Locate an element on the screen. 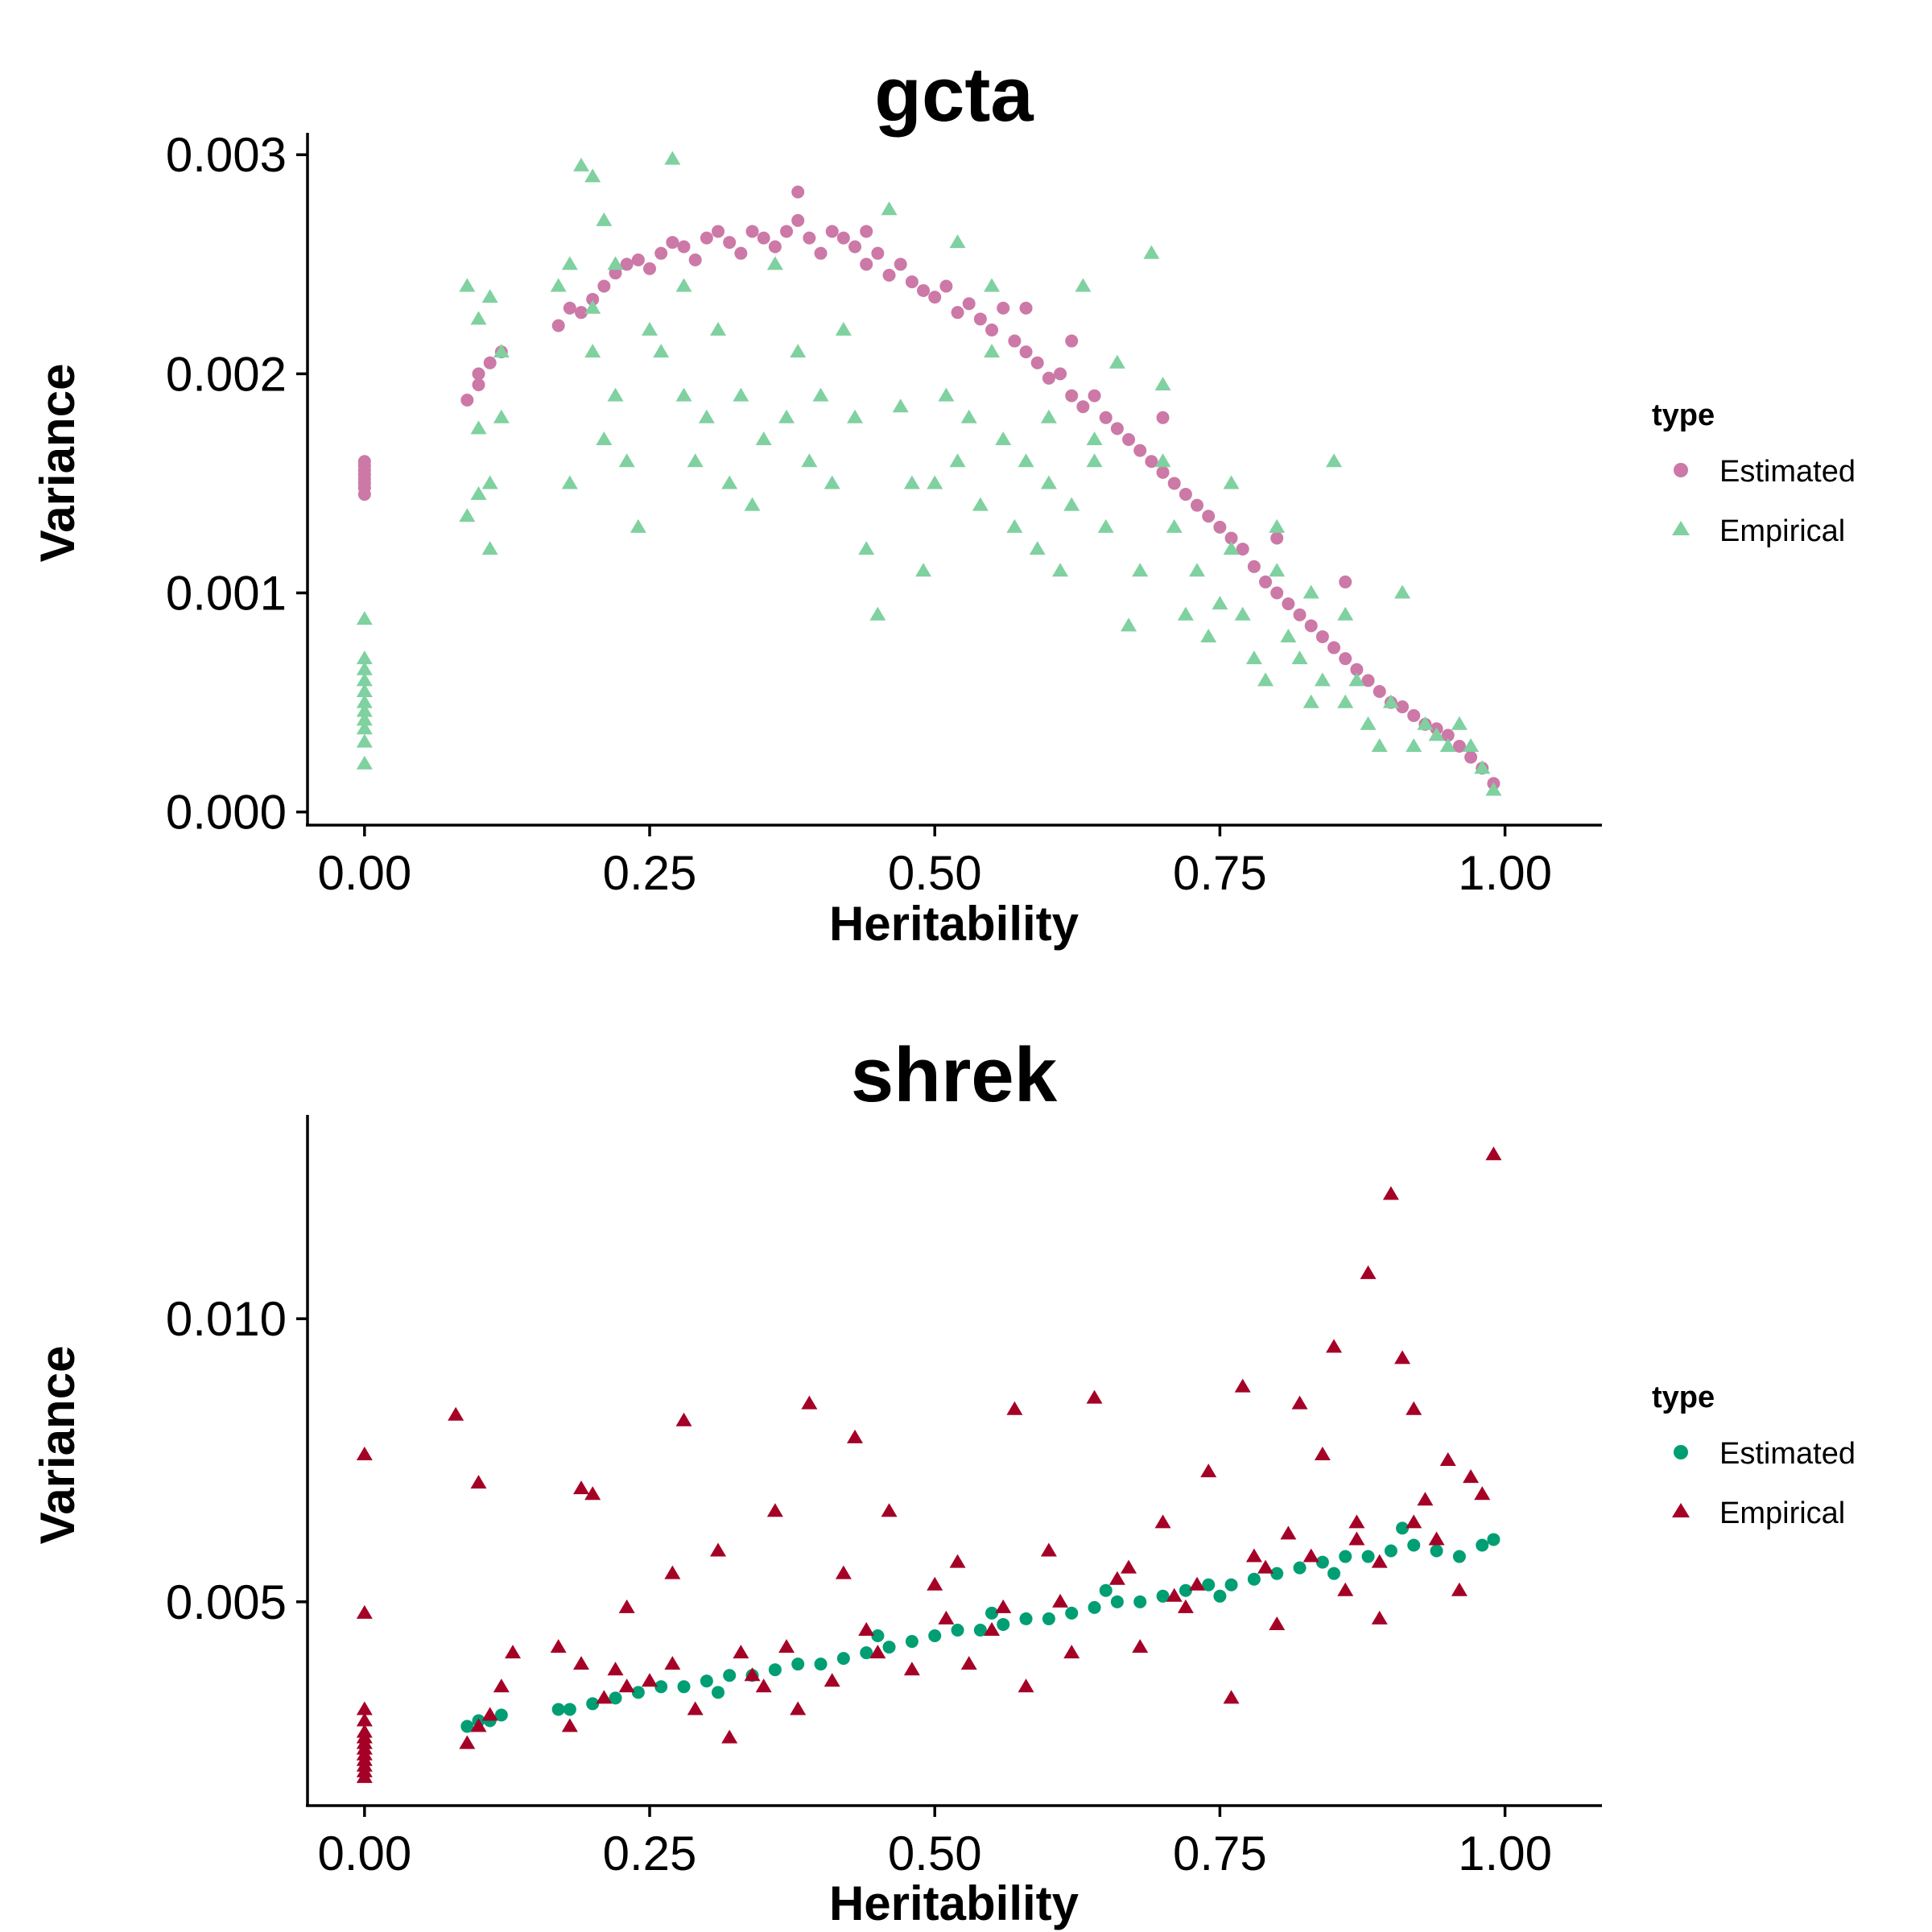 The image size is (1932, 1932). y-tick-label: 0.002 is located at coordinates (226, 374).